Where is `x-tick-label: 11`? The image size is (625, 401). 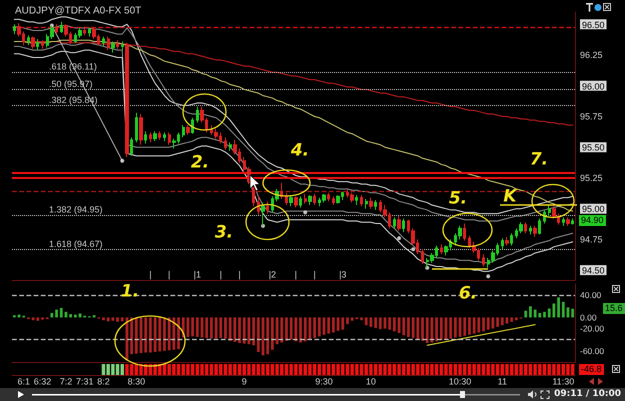
x-tick-label: 11 is located at coordinates (502, 381).